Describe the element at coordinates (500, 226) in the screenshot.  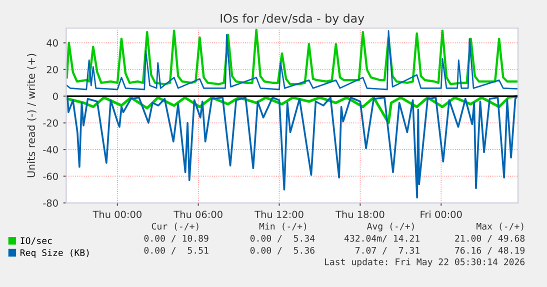
I see `text: Max (-/+)` at that location.